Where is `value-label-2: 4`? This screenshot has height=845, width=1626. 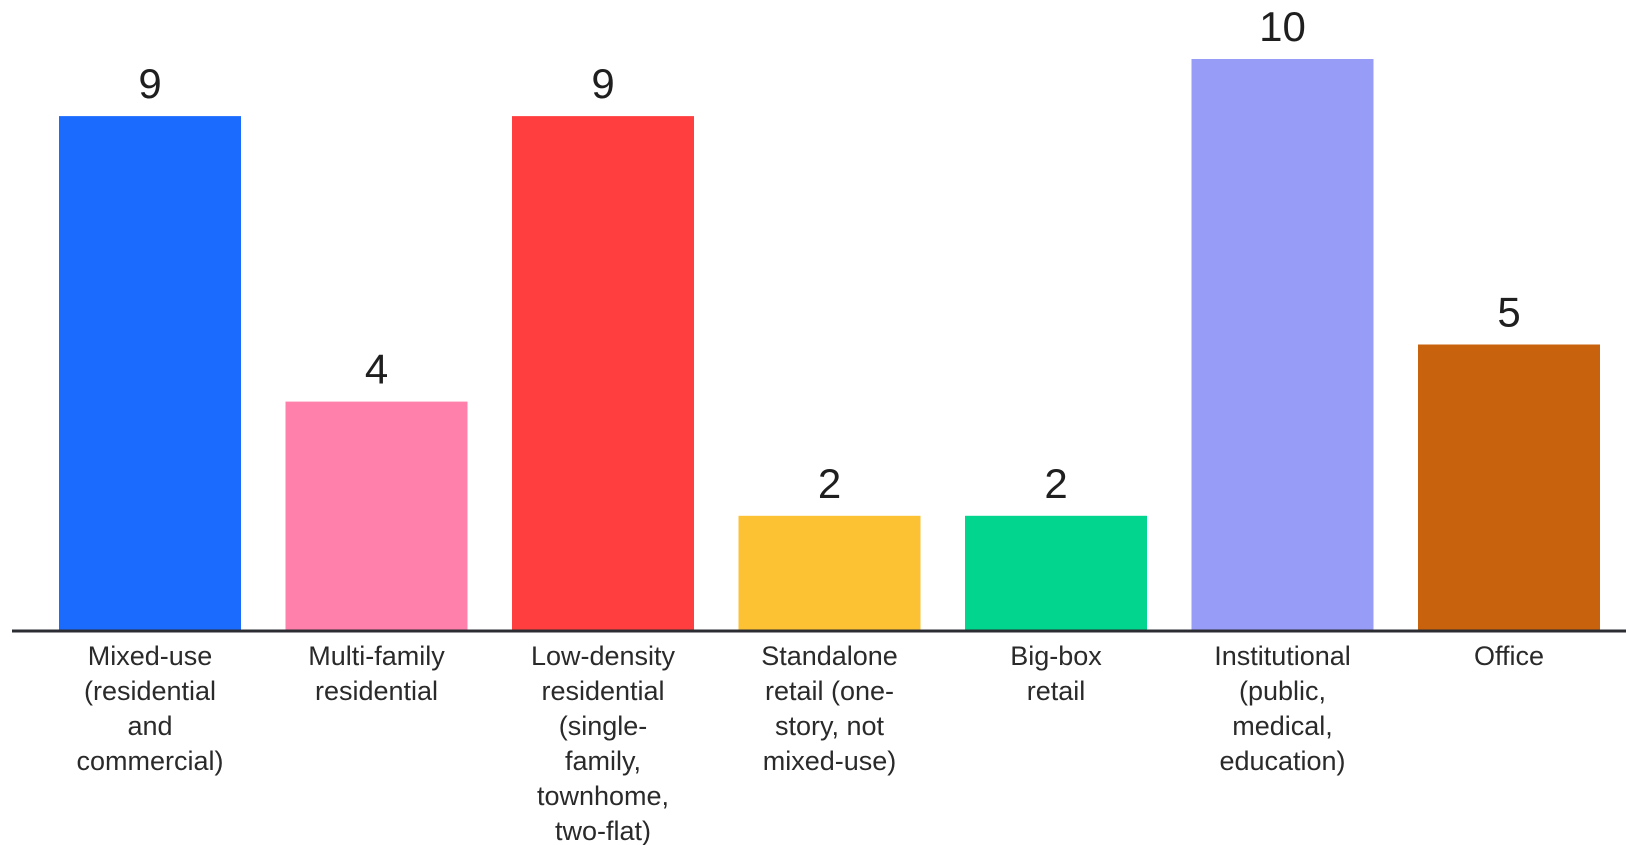 value-label-2: 4 is located at coordinates (376, 369).